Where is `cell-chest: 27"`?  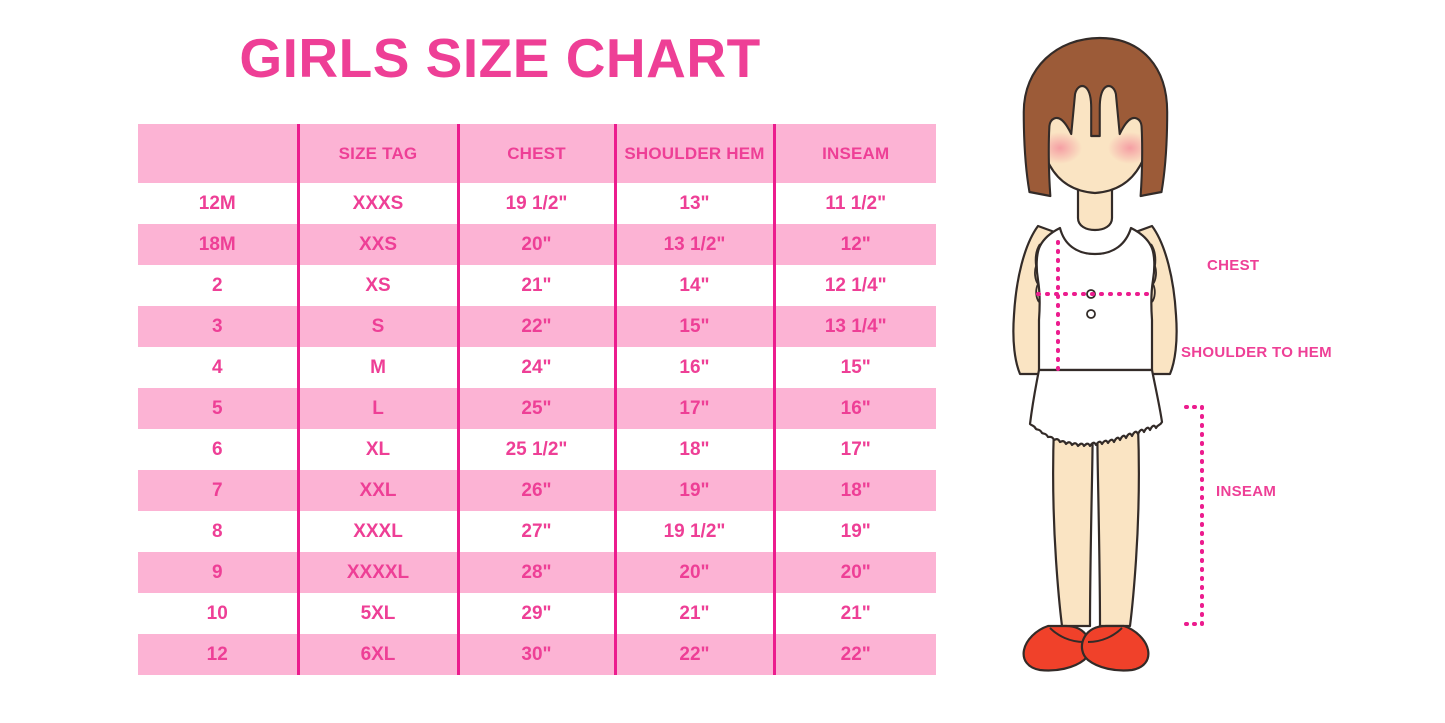
cell-chest: 27" is located at coordinates (535, 531).